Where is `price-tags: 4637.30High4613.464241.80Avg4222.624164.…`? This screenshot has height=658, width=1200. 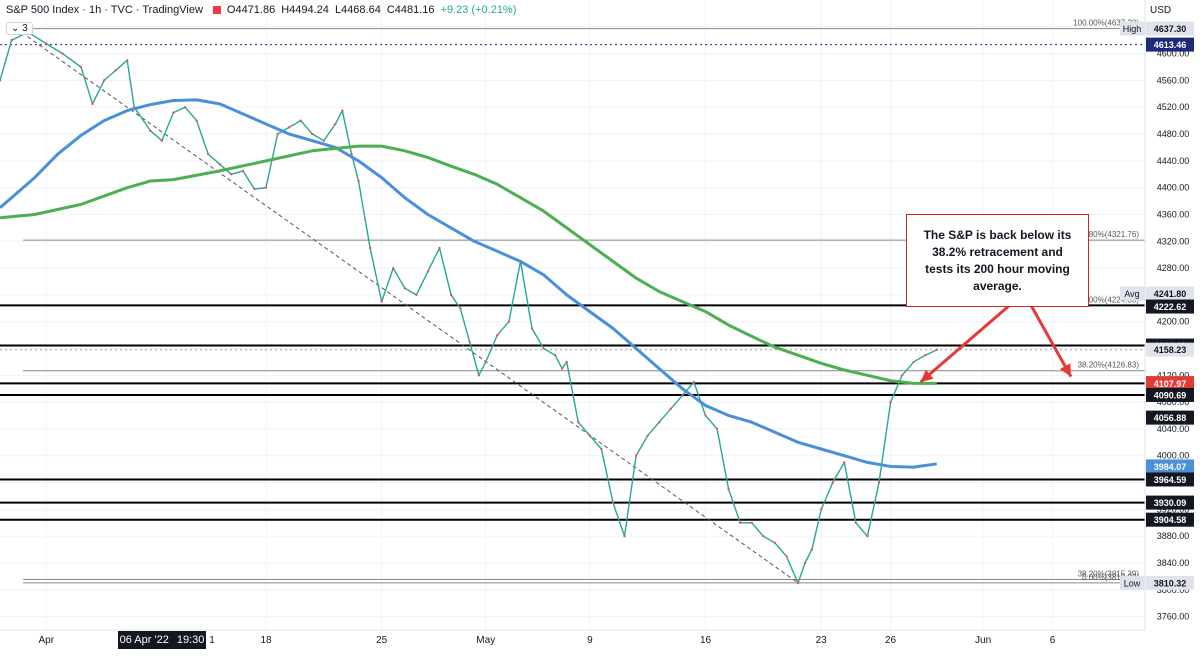 price-tags: 4637.30High4613.464241.80Avg4222.624164.… is located at coordinates (1157, 305).